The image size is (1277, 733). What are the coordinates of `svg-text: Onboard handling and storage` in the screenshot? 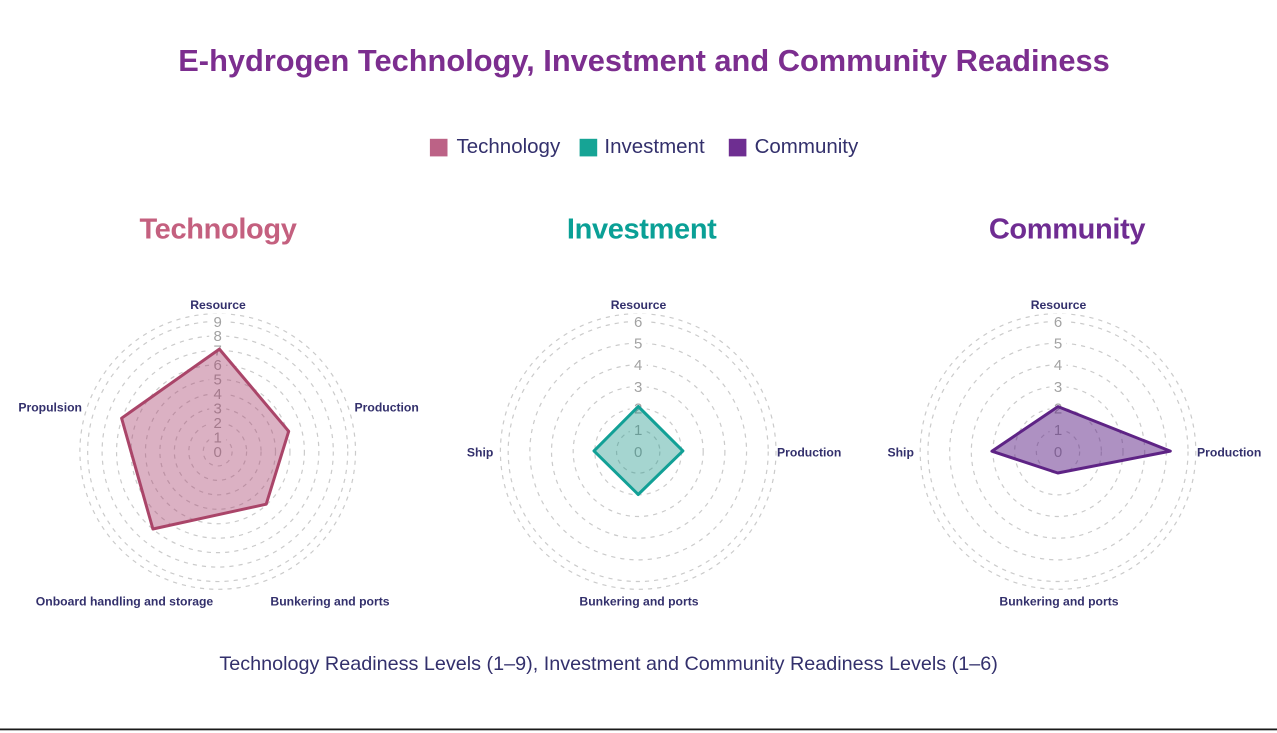 It's located at (125, 601).